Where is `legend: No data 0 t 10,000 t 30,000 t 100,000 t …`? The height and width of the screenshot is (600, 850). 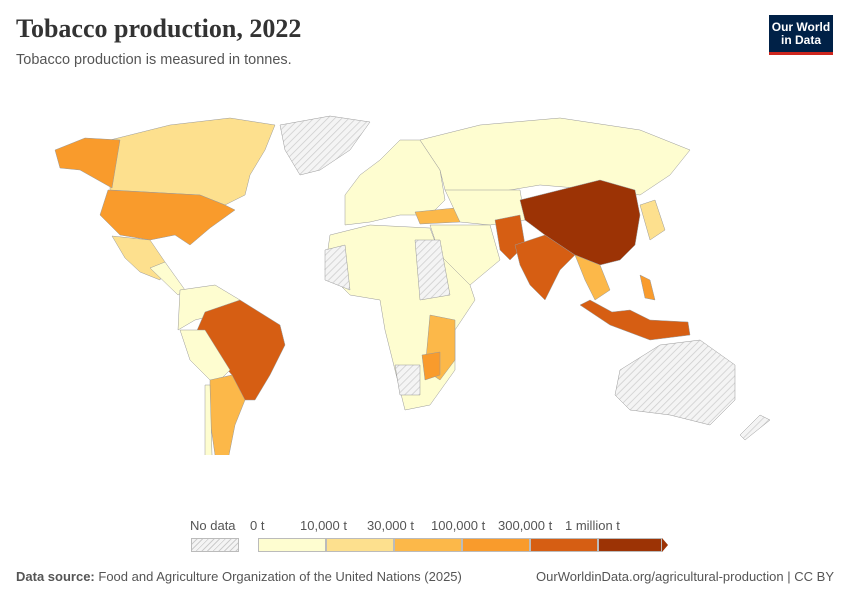 legend: No data 0 t 10,000 t 30,000 t 100,000 t … is located at coordinates (425, 532).